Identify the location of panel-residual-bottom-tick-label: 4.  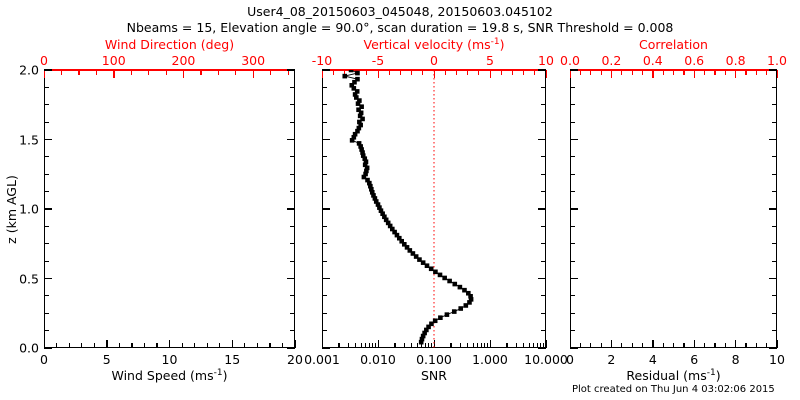
(652, 359).